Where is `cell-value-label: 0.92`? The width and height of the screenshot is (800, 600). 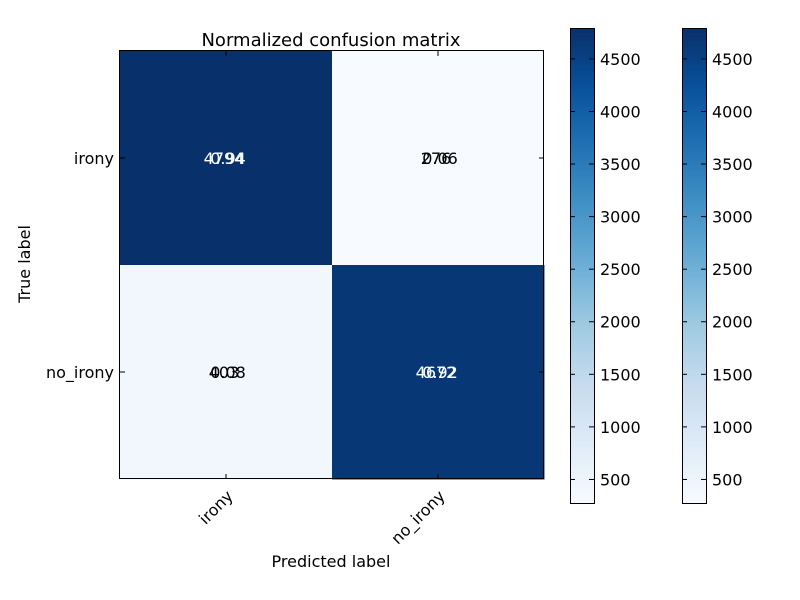
cell-value-label: 0.92 is located at coordinates (440, 372).